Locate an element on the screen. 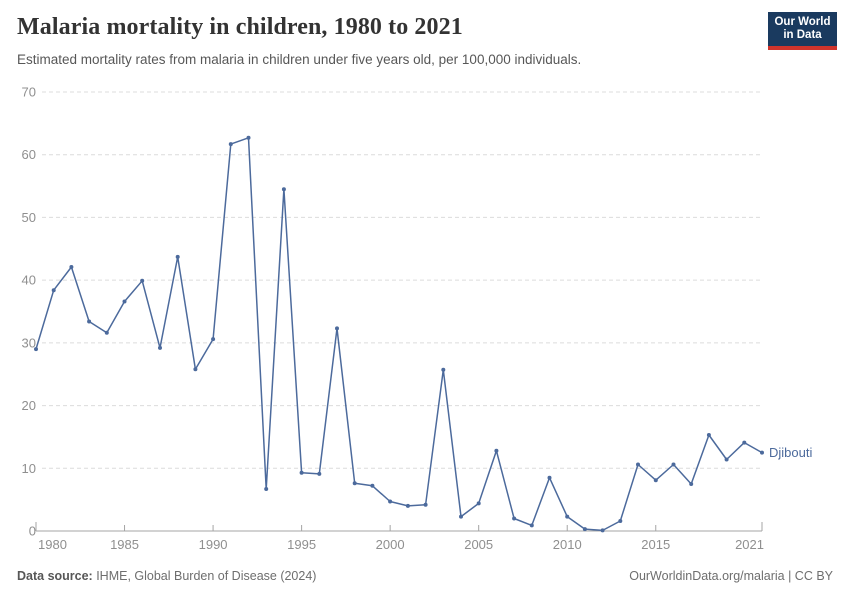 Image resolution: width=850 pixels, height=600 pixels. owid-logo-line2: in Data is located at coordinates (802, 35).